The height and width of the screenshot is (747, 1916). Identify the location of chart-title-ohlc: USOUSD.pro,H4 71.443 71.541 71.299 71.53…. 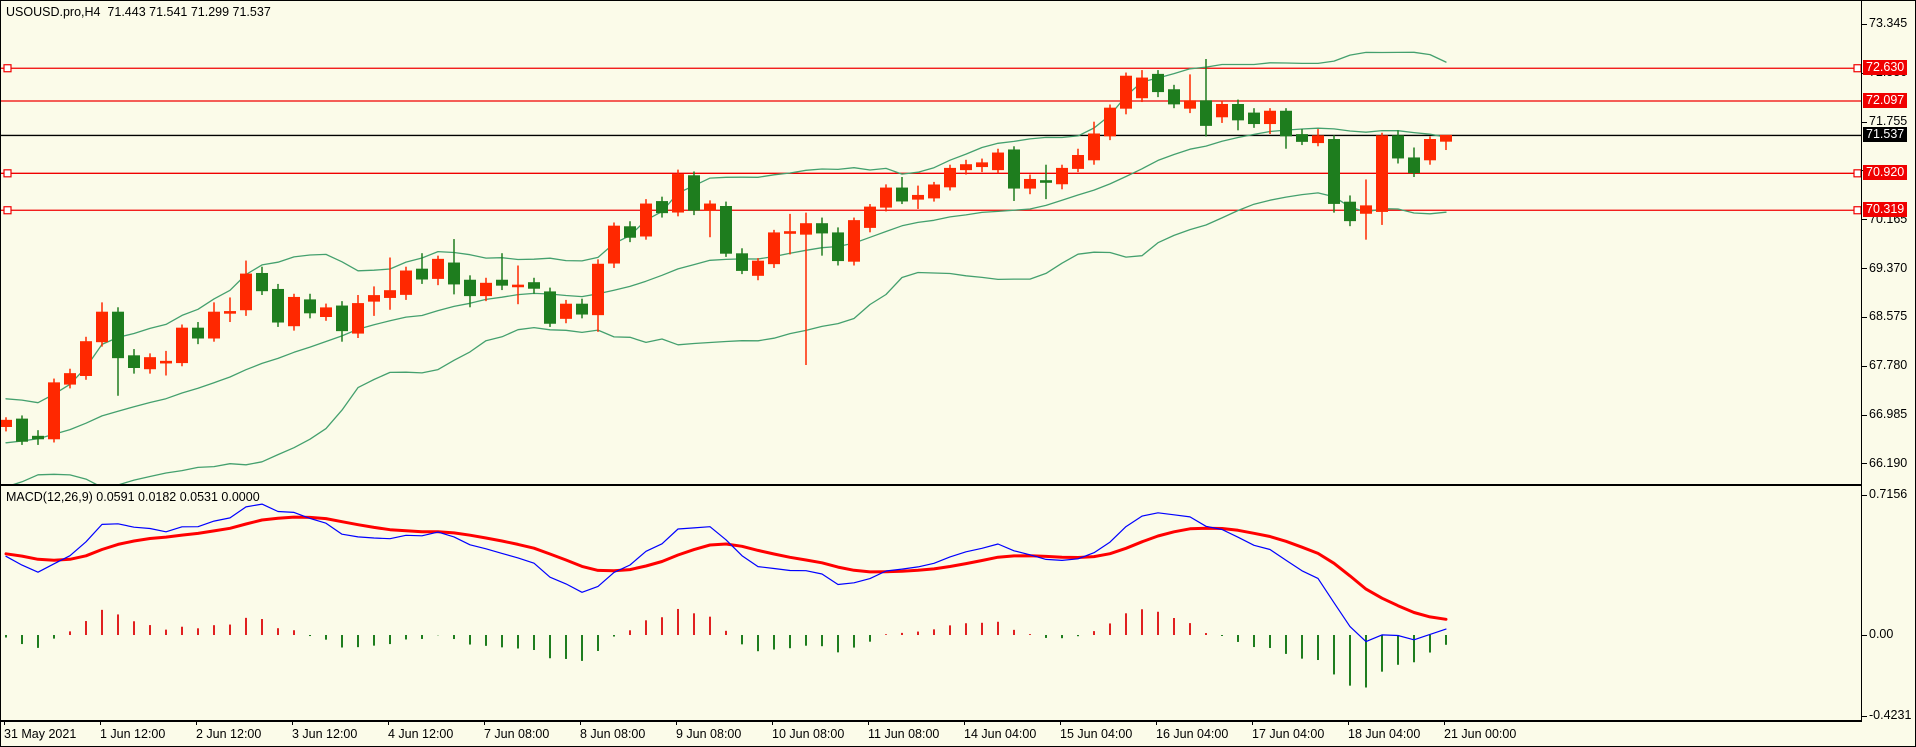
(138, 12).